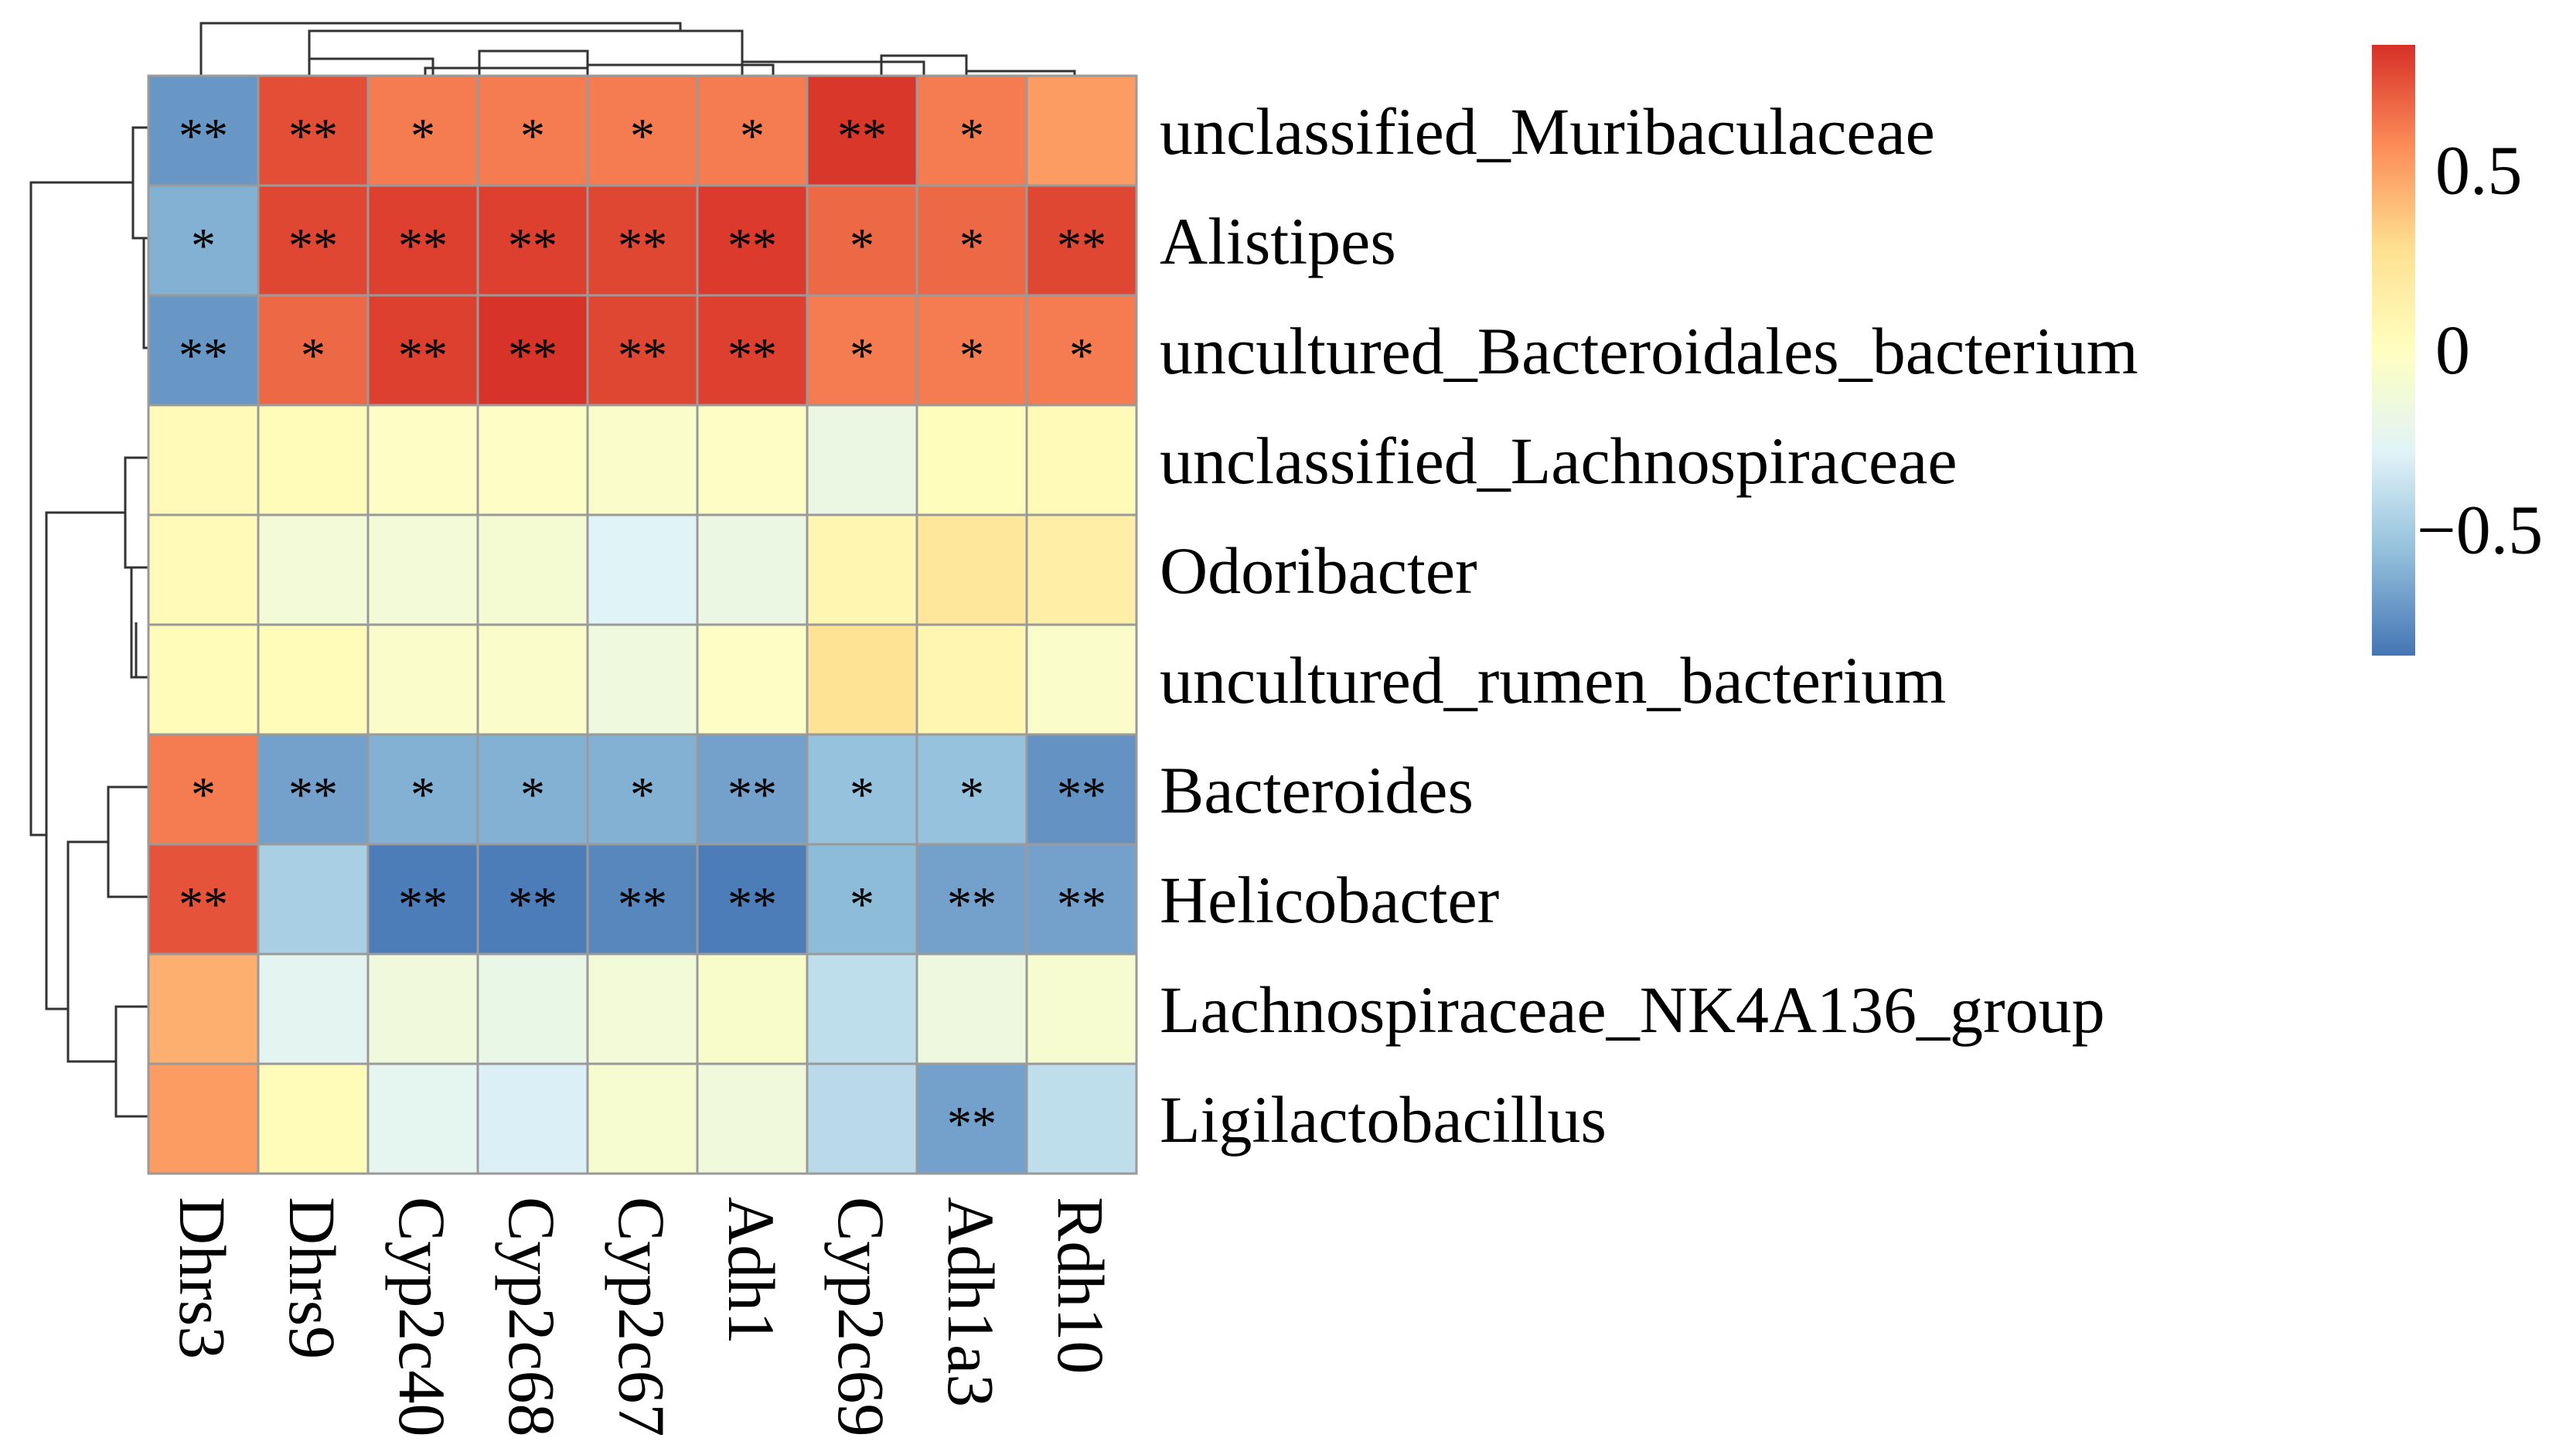 Image resolution: width=2576 pixels, height=1455 pixels. I want to click on row-dendrogram, so click(88, 622).